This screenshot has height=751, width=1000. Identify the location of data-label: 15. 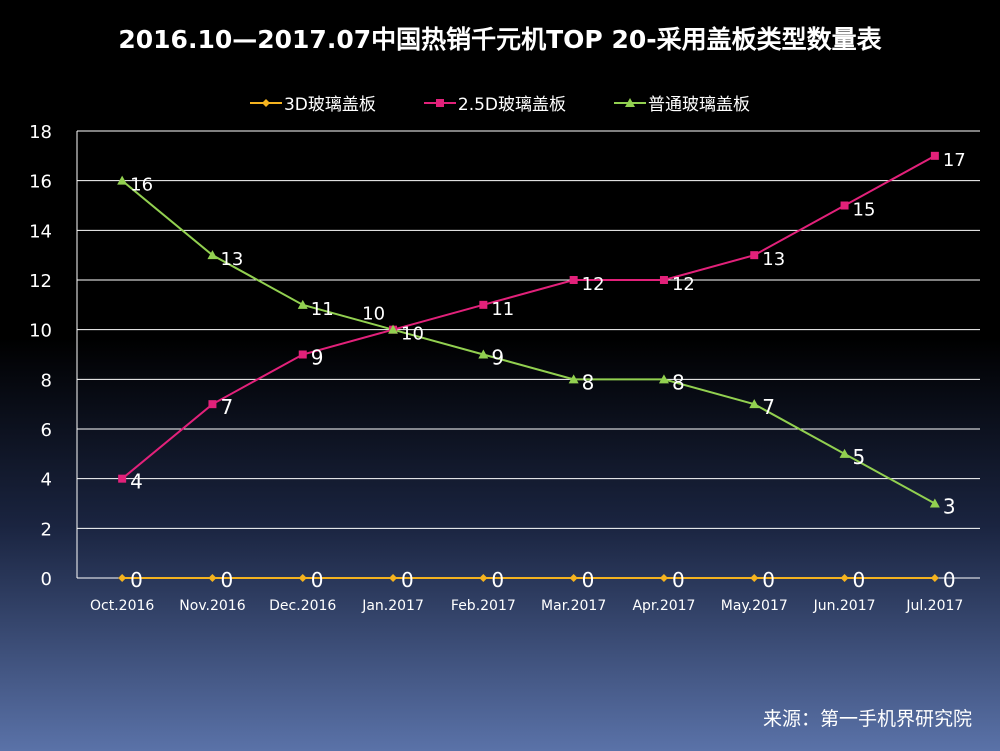
(864, 210).